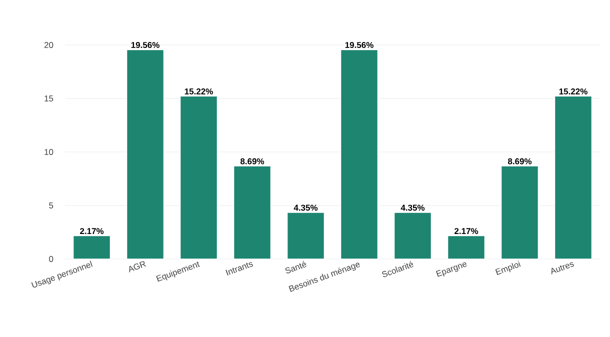 The height and width of the screenshot is (337, 610). Describe the element at coordinates (51, 205) in the screenshot. I see `y-tick-label: 5` at that location.